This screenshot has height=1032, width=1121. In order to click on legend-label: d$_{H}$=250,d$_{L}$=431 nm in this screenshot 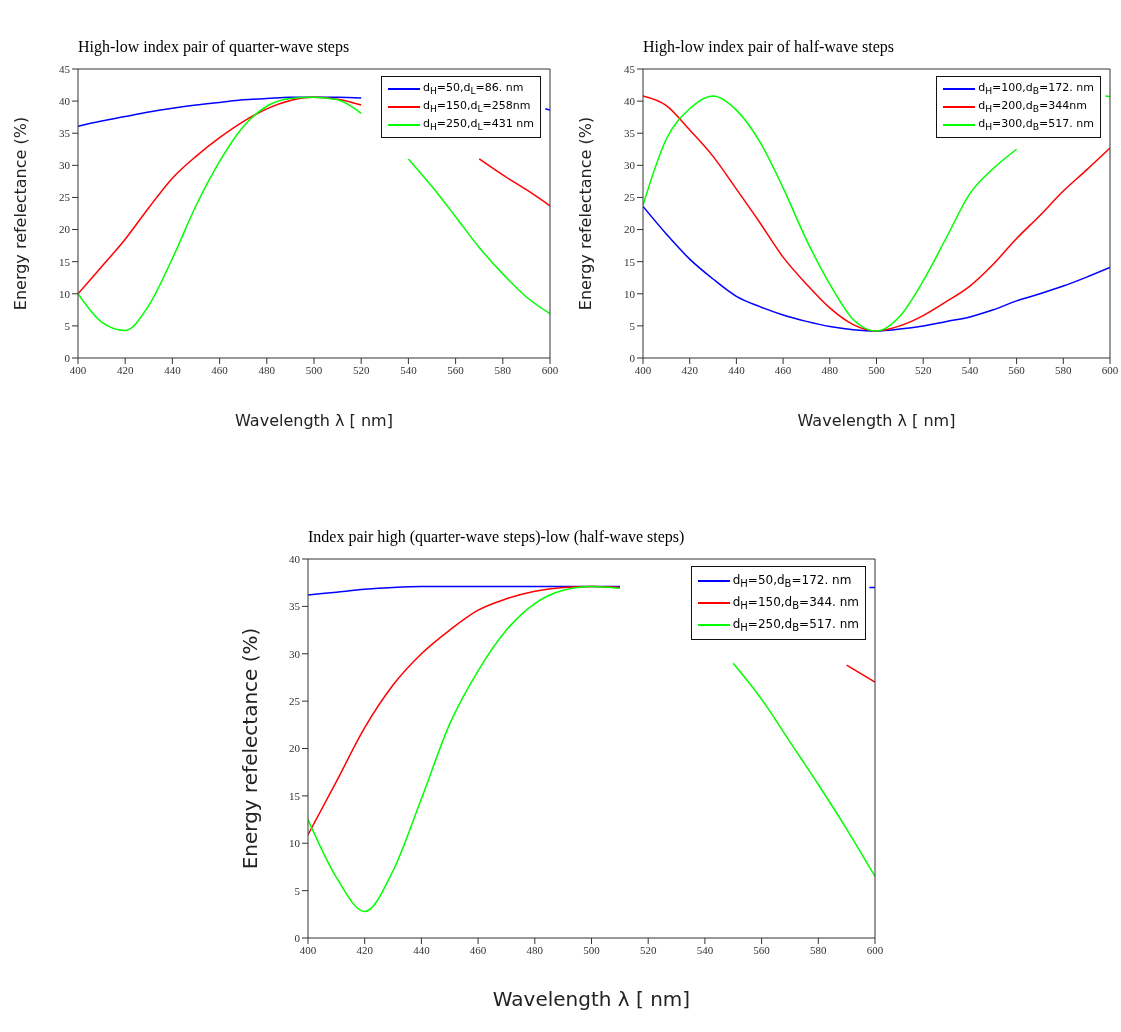, I will do `click(478, 125)`.